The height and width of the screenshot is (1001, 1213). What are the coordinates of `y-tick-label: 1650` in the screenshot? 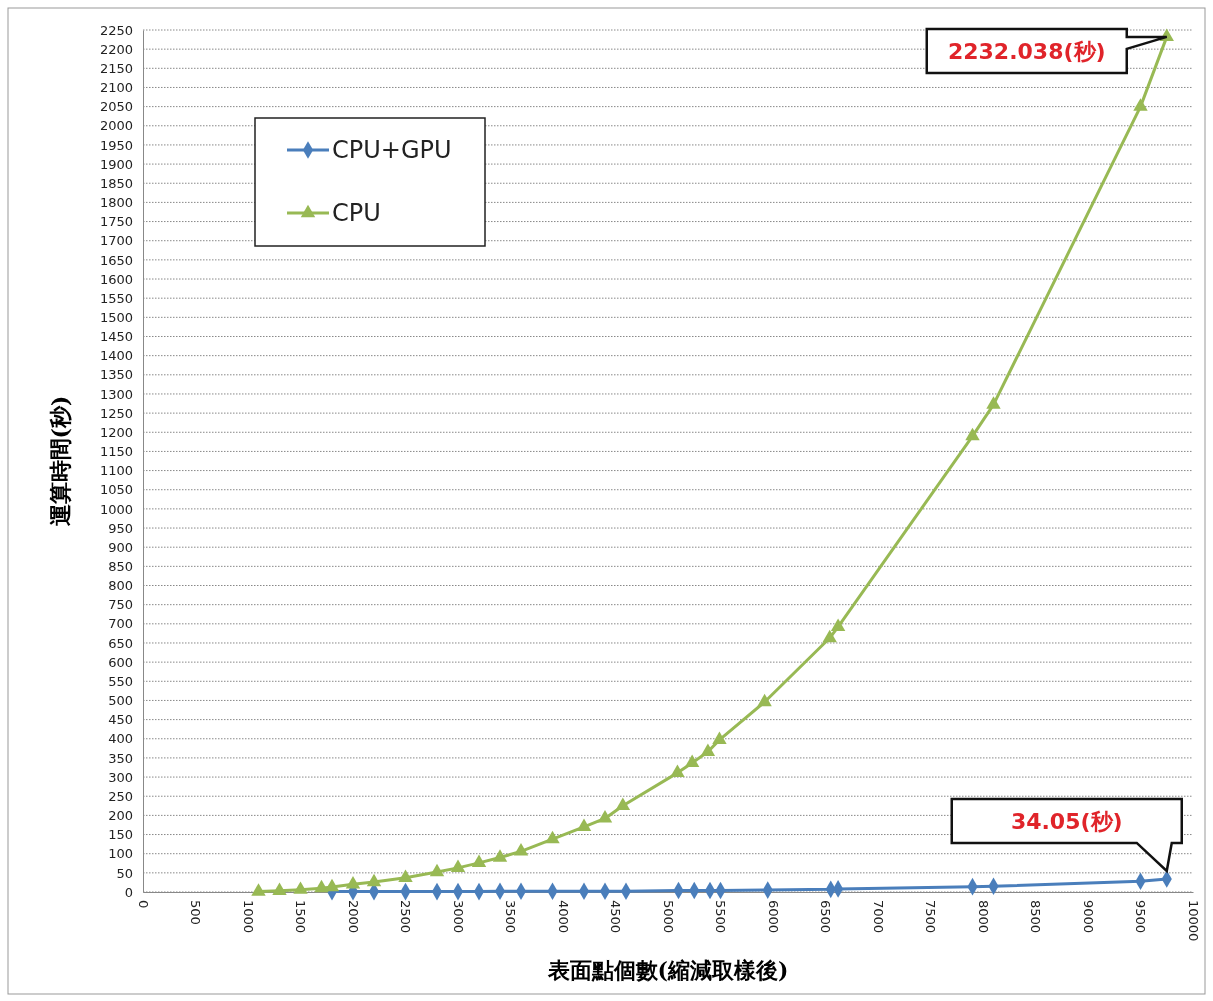 It's located at (116, 260).